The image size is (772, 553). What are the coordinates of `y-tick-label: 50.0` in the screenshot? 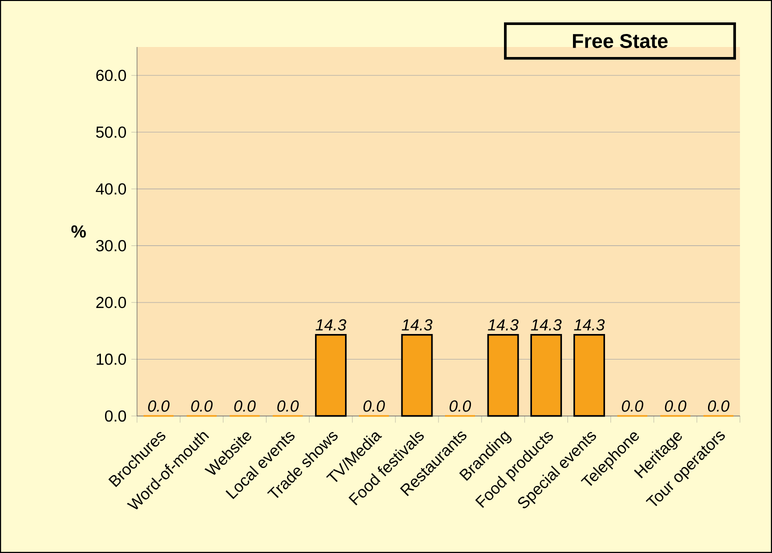 It's located at (111, 132).